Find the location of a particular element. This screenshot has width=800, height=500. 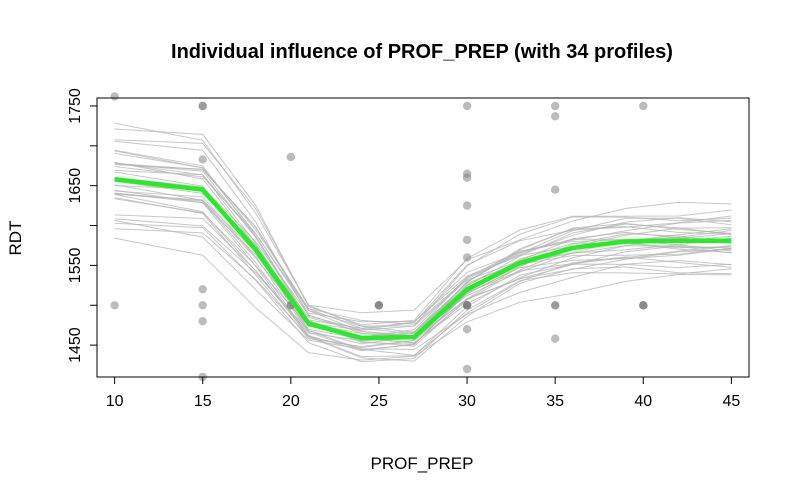

x-axis-label: PROF_PREP is located at coordinates (422, 463).